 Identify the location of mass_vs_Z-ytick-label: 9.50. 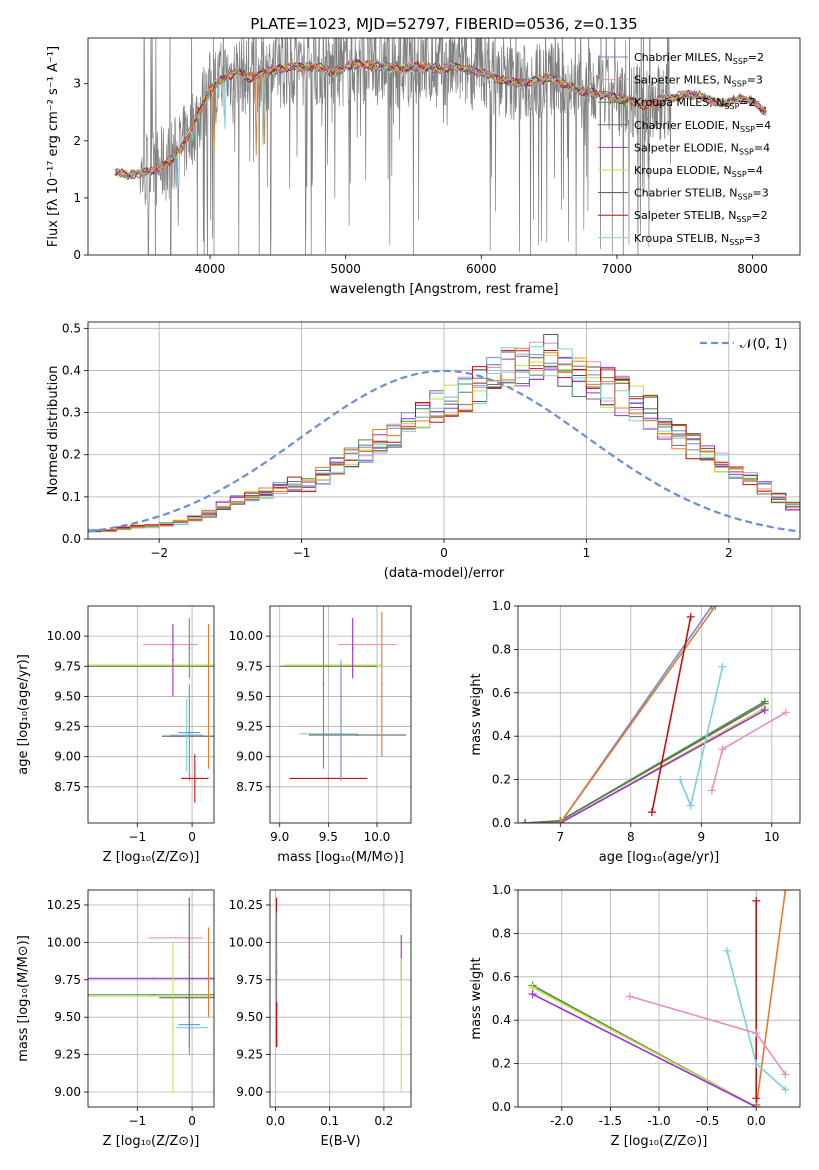
(67, 1017).